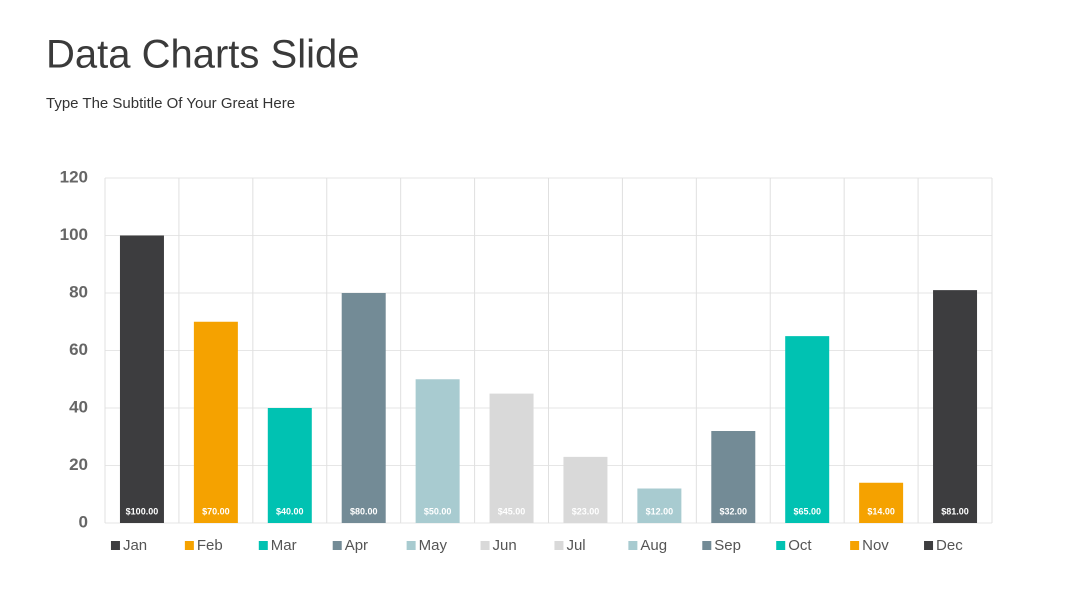 Image resolution: width=1080 pixels, height=608 pixels. I want to click on y-tick-label: 100, so click(74, 234).